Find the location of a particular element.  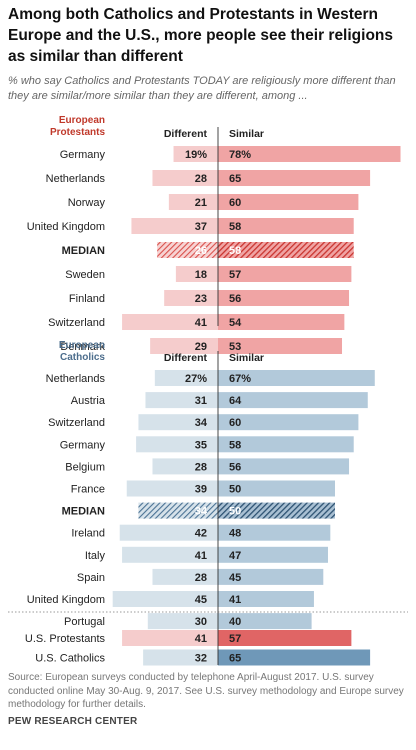

catholic-france-similar-bar is located at coordinates (276, 488).